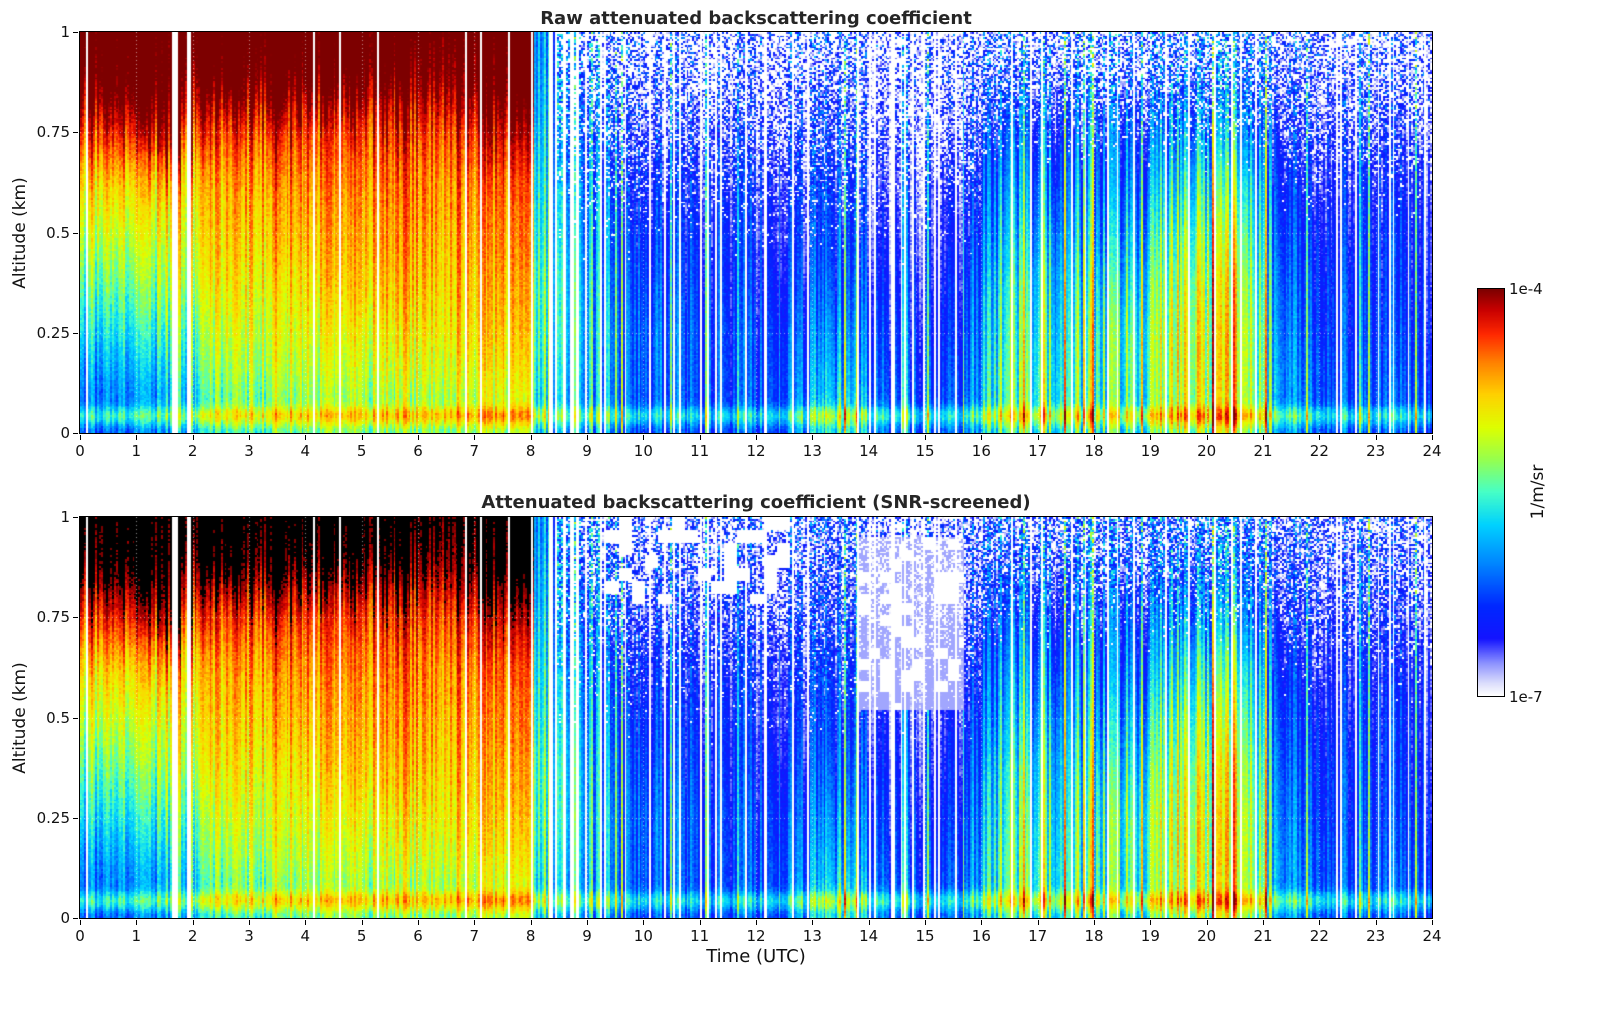  What do you see at coordinates (1150, 451) in the screenshot?
I see `x-tick-label: 19` at bounding box center [1150, 451].